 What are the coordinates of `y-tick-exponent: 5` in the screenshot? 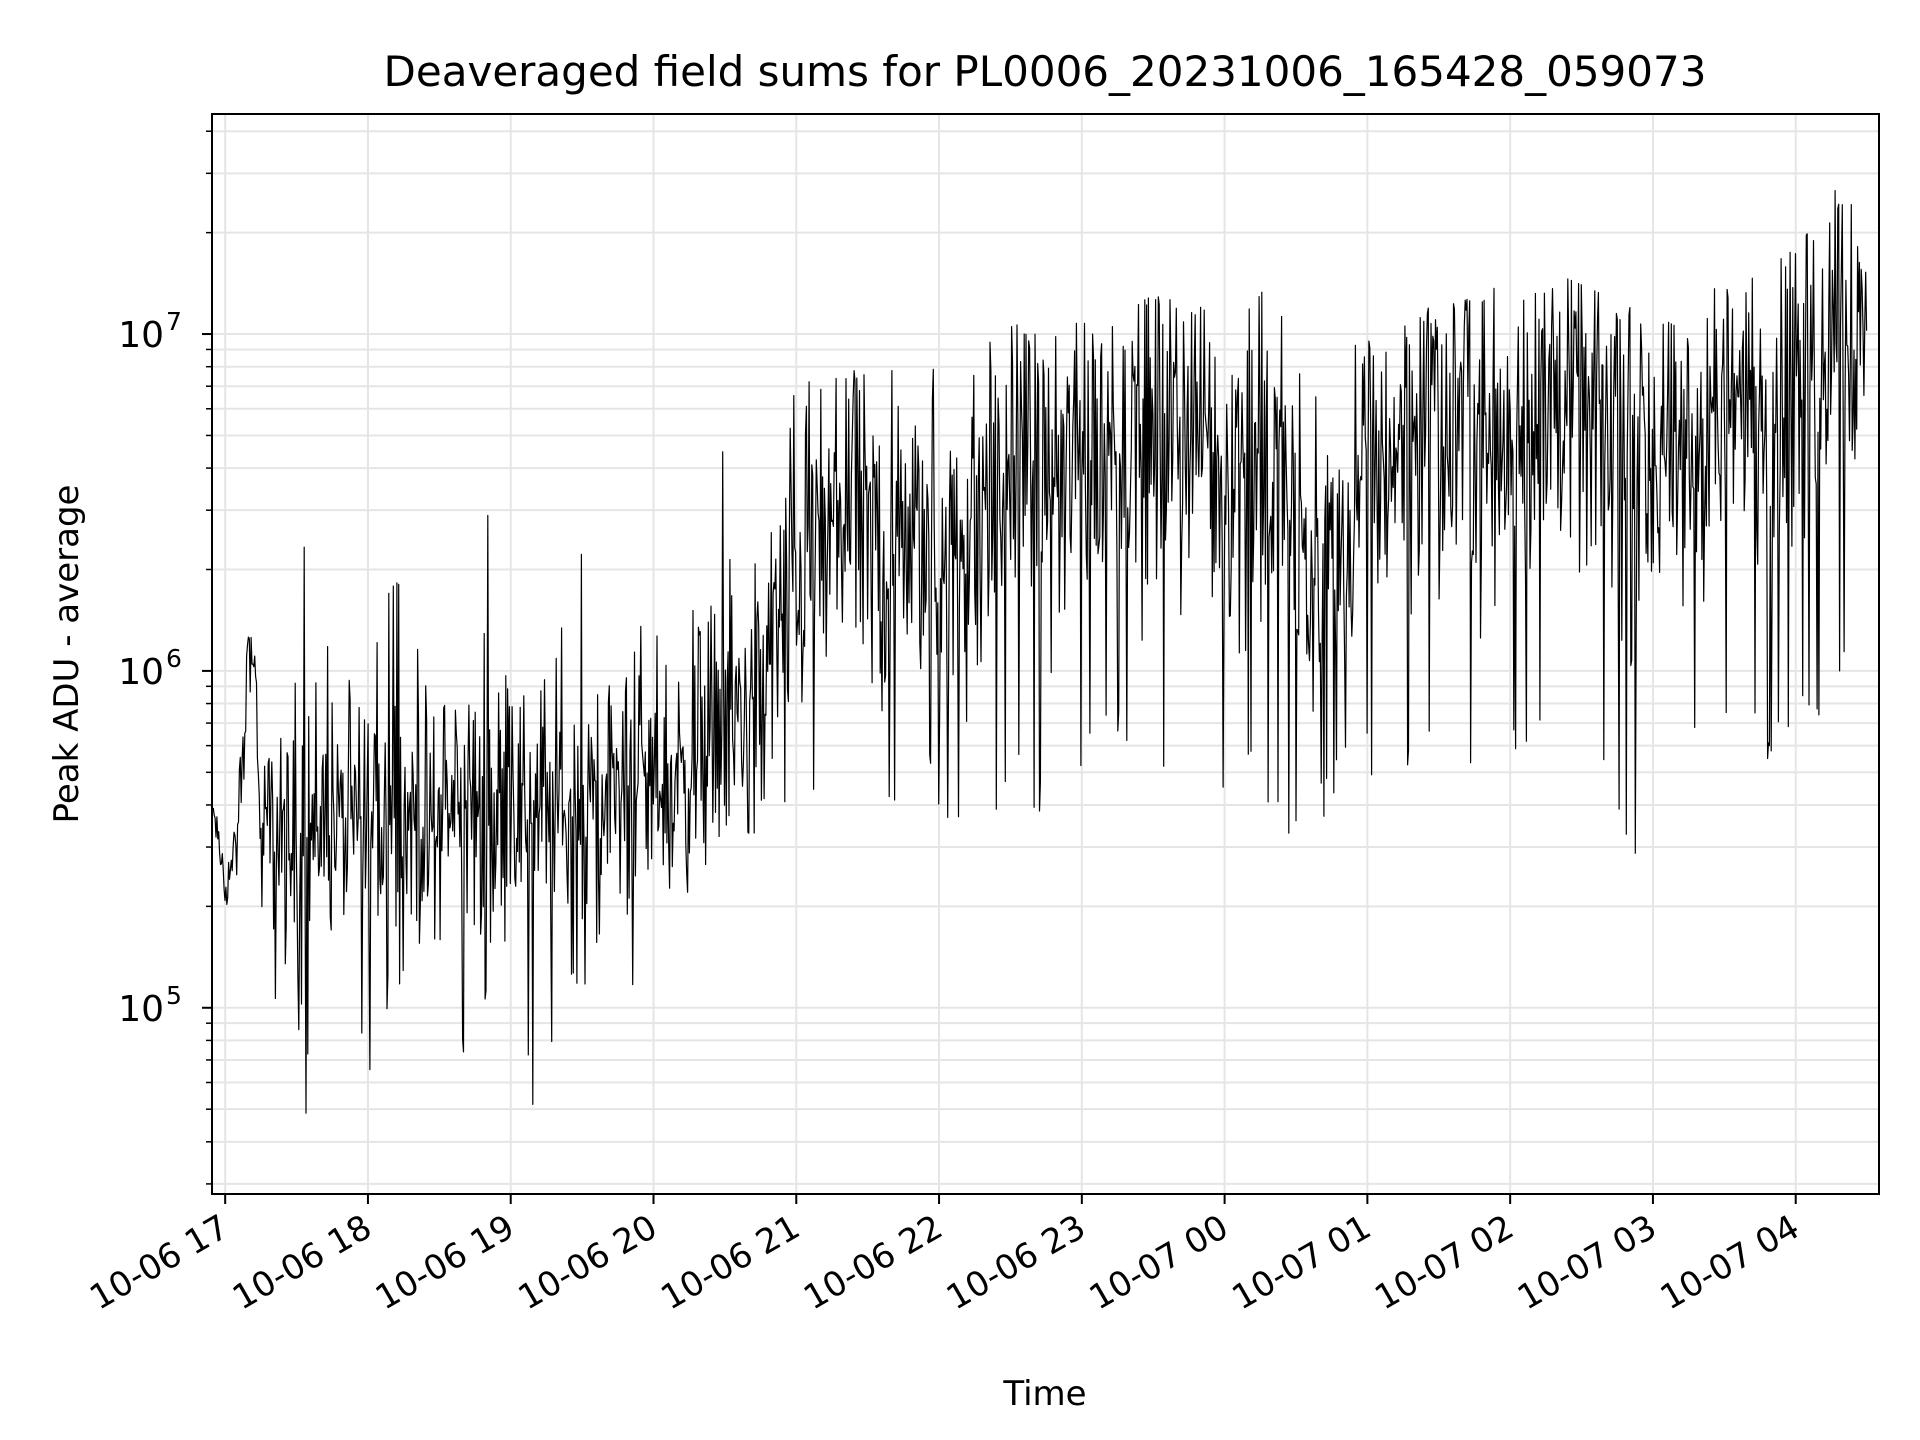 It's located at (174, 995).